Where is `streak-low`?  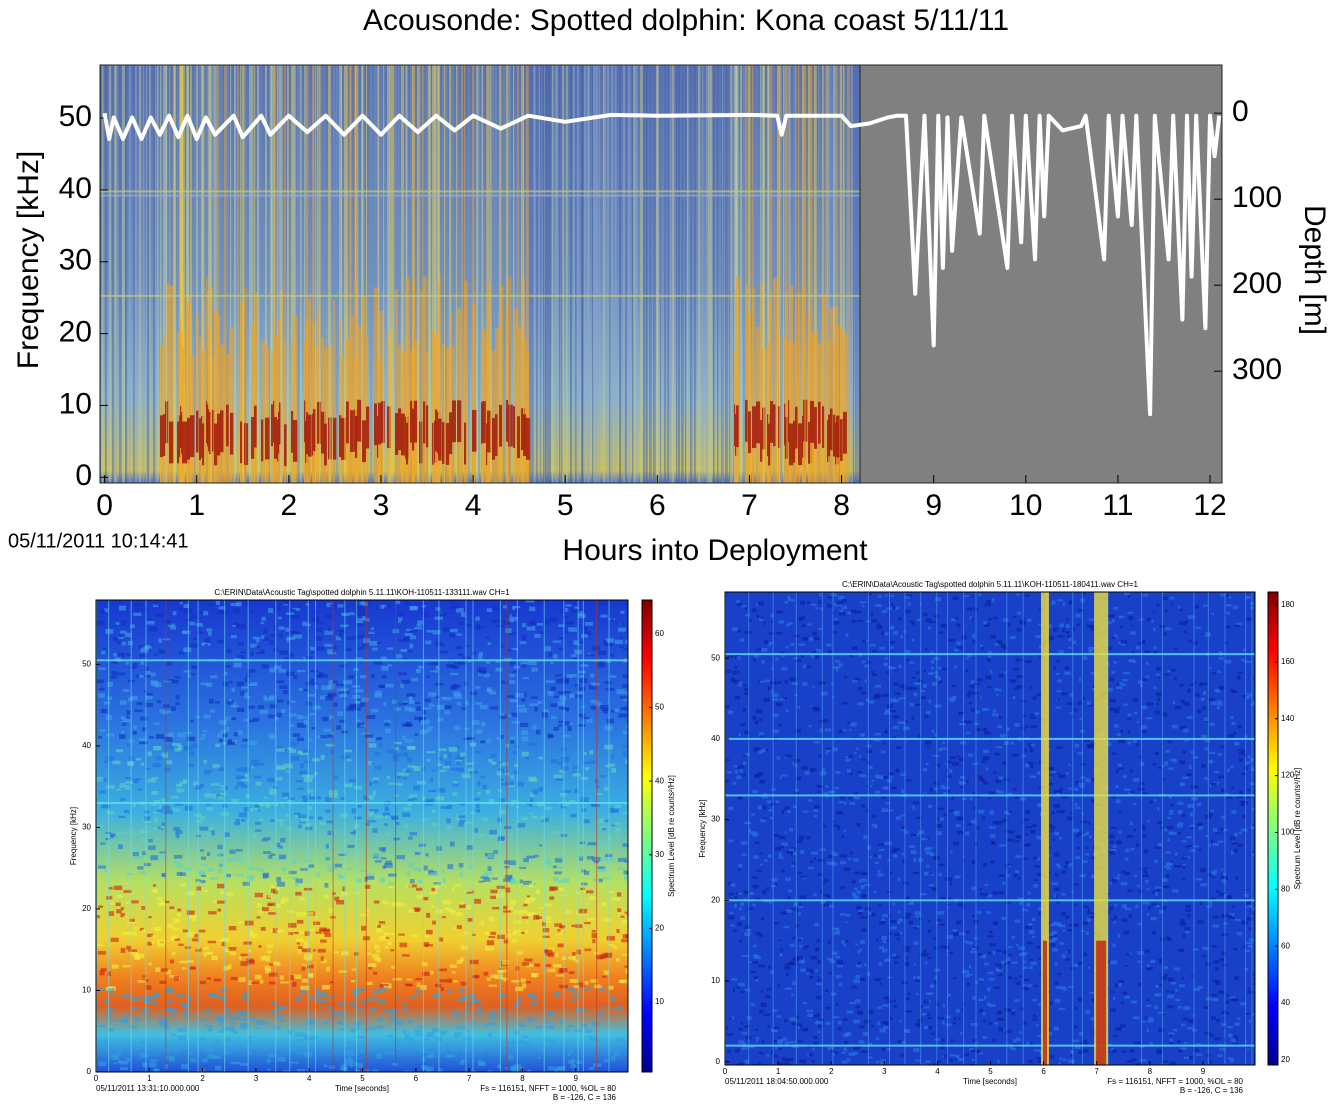
streak-low is located at coordinates (204, 416).